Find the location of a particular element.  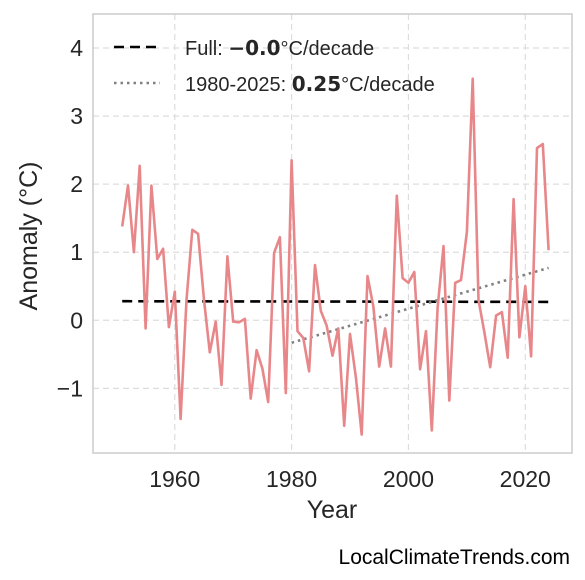

y-axis-label: Anomaly (°C) is located at coordinates (29, 236).